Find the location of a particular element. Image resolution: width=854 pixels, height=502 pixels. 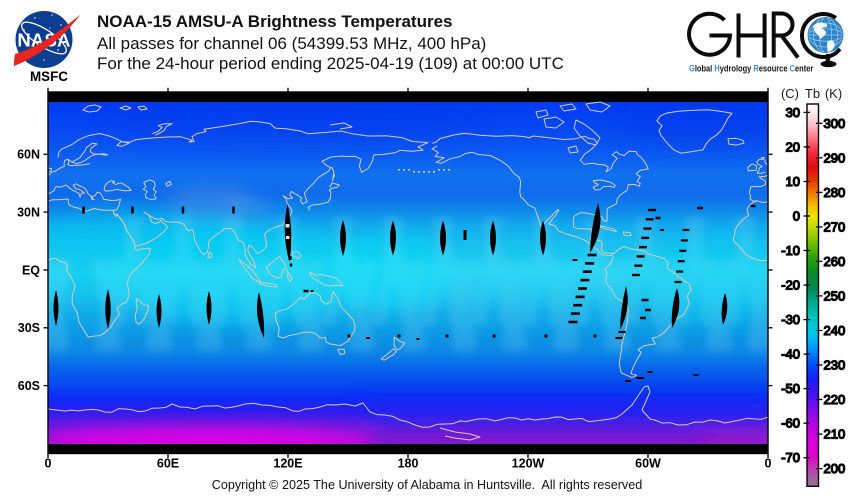

svg-text: 270 is located at coordinates (835, 226).